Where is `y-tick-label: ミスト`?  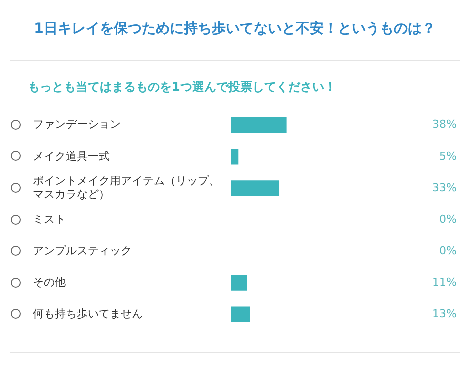
y-tick-label: ミスト is located at coordinates (49, 219).